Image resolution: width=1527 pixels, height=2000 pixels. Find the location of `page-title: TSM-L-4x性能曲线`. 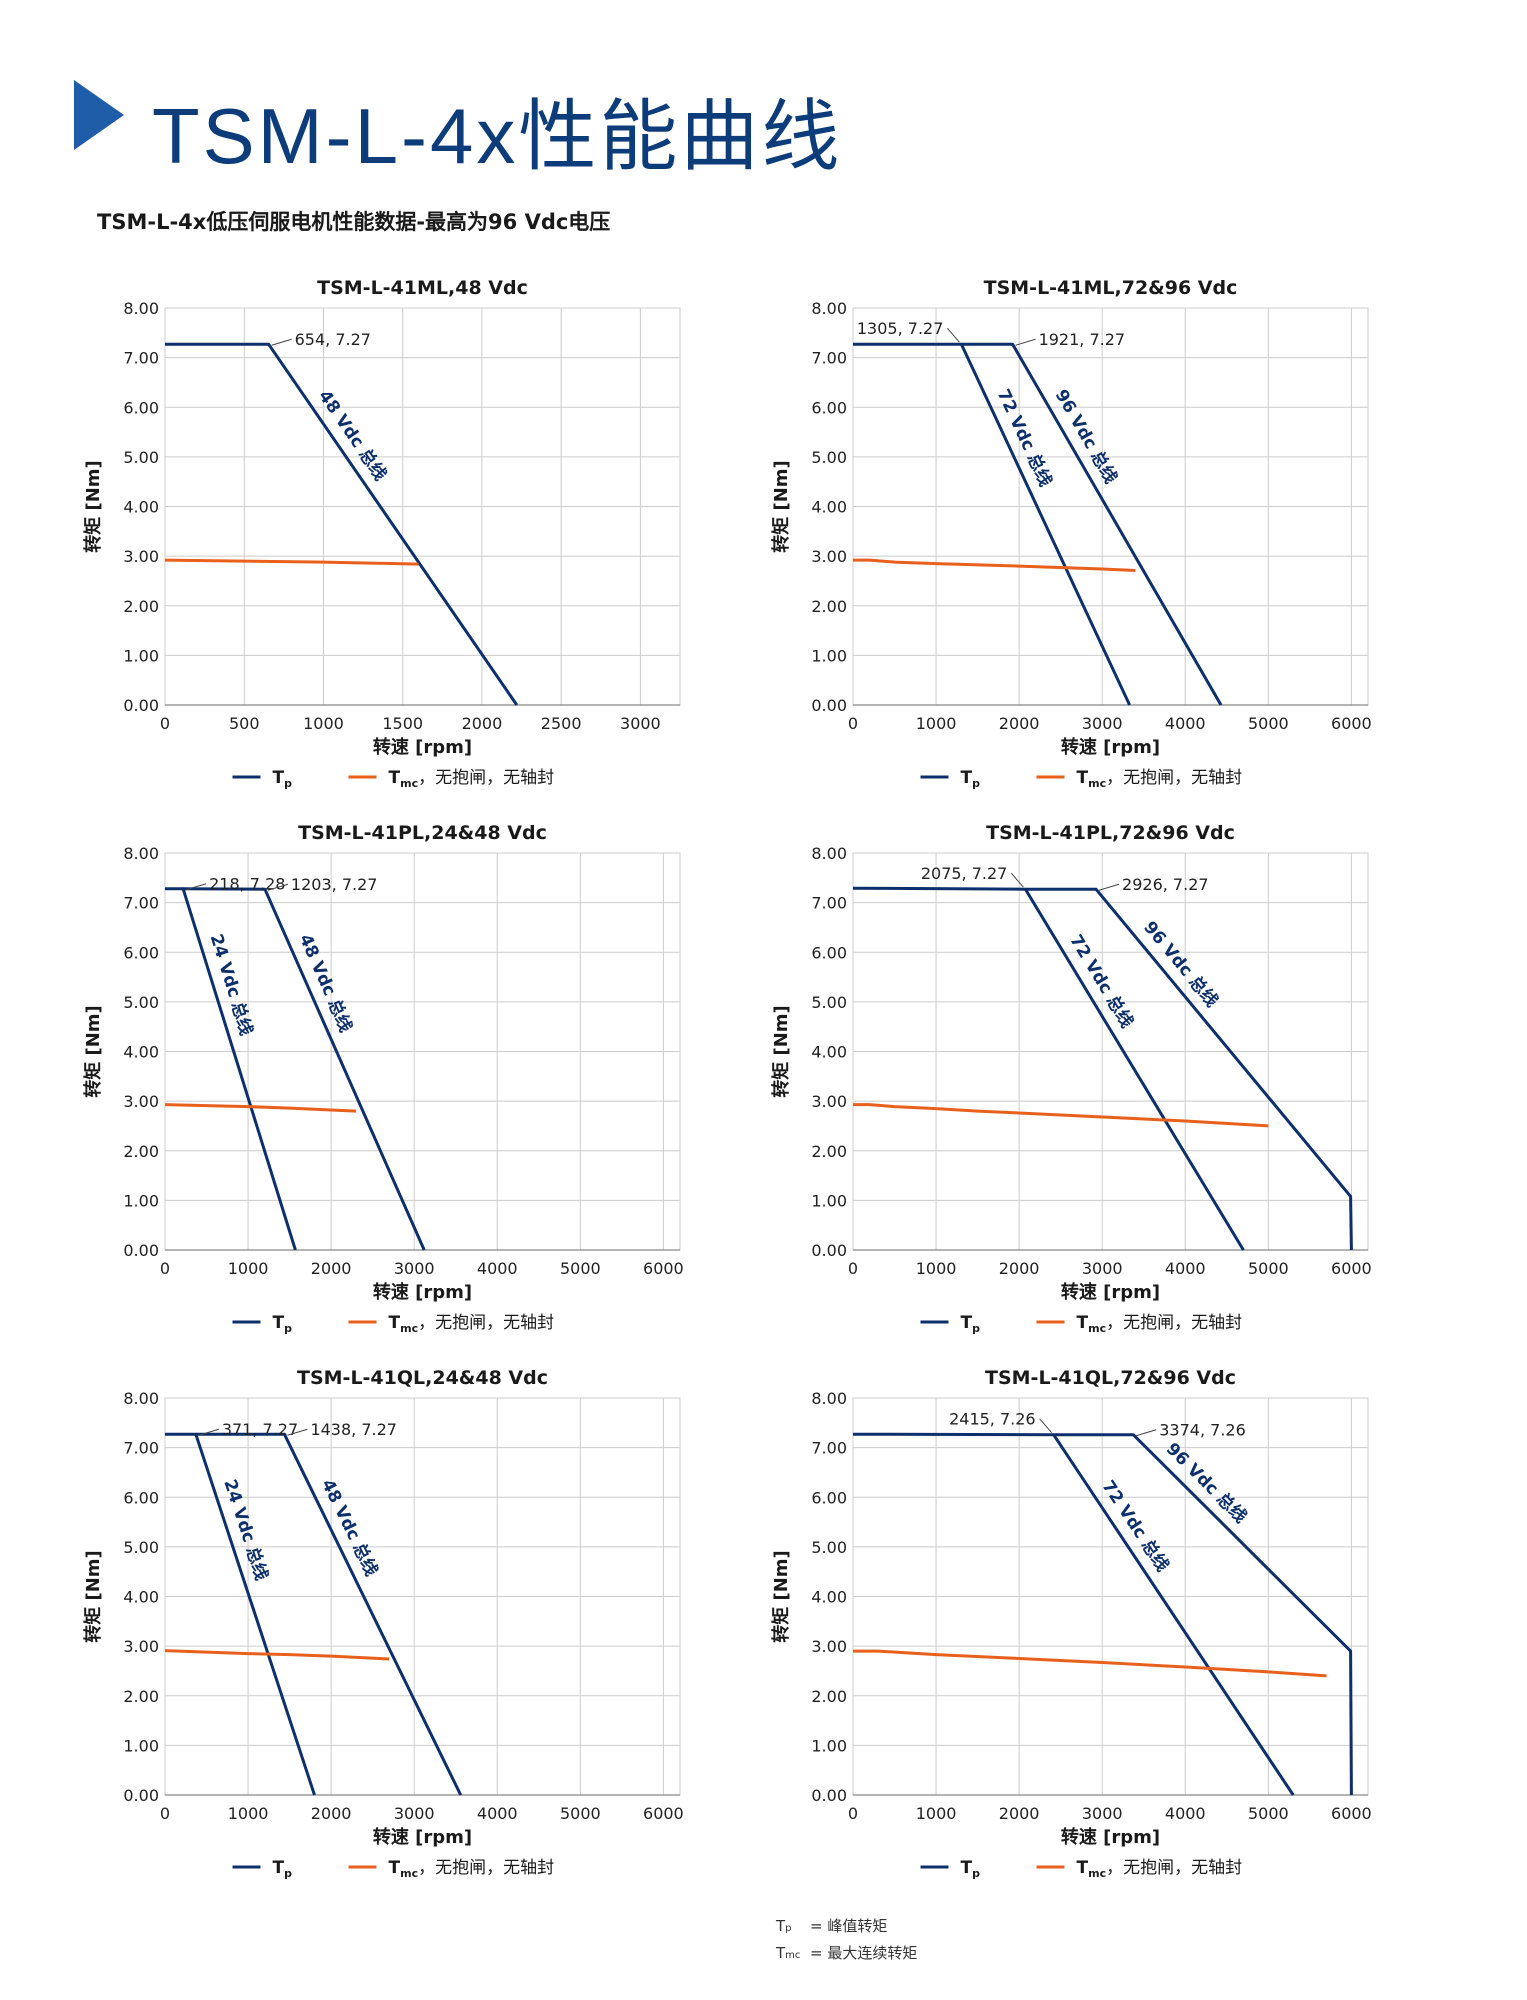

page-title: TSM-L-4x性能曲线 is located at coordinates (497, 136).